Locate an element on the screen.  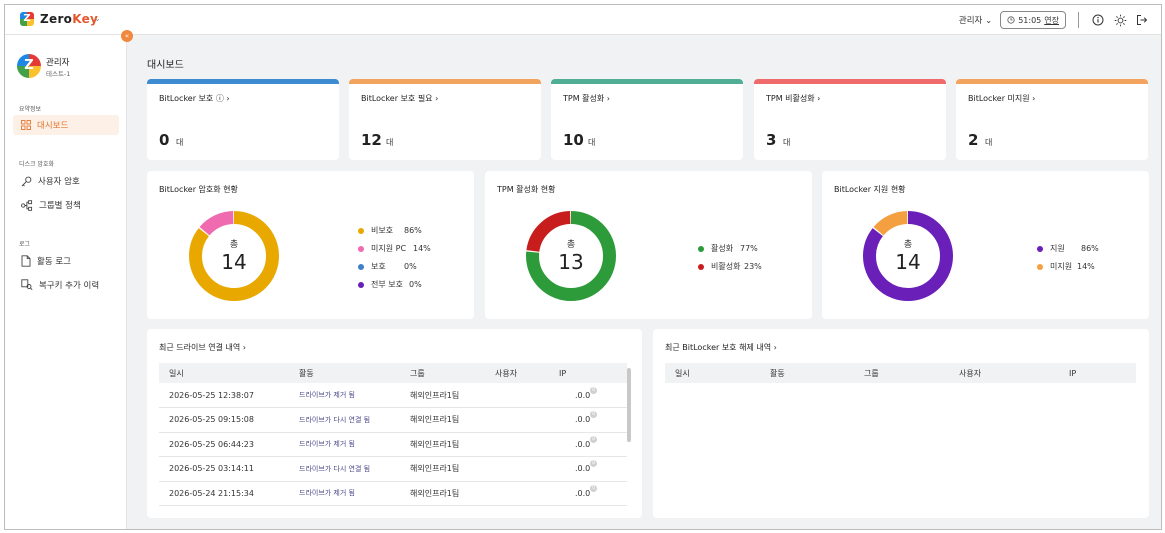
stat-label: TPM 활성화 › is located at coordinates (586, 98).